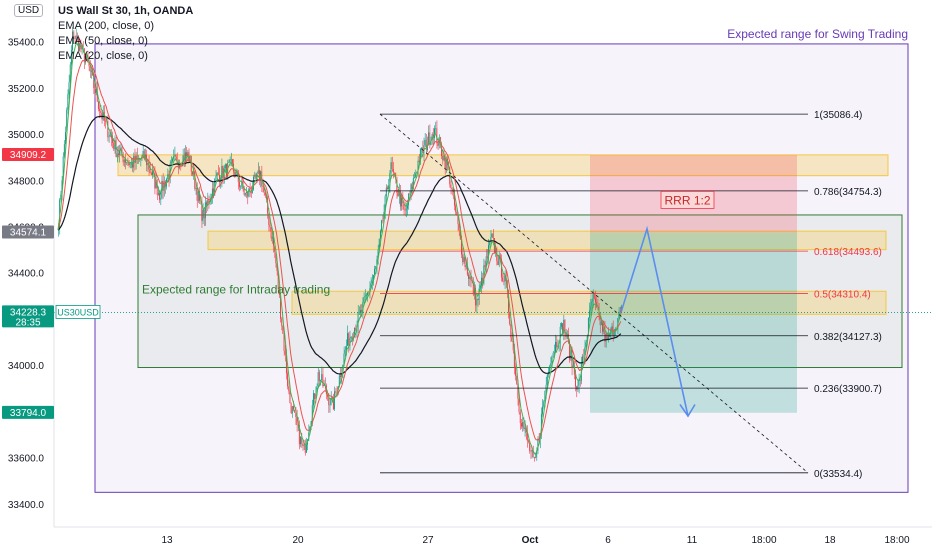 The image size is (932, 550). Describe the element at coordinates (103, 56) in the screenshot. I see `ema-20-legend: EMA (20, close, 0)` at that location.